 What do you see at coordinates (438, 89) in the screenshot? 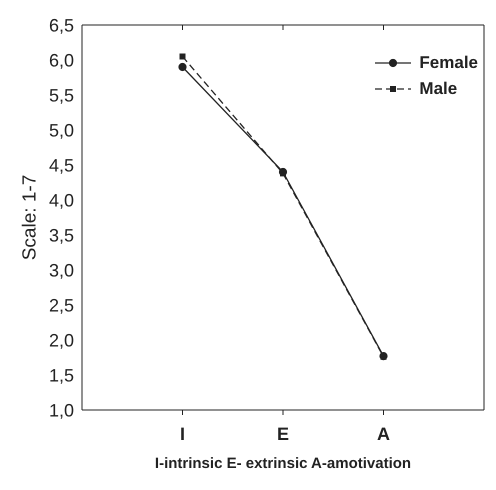
I see `legend-label: Male` at bounding box center [438, 89].